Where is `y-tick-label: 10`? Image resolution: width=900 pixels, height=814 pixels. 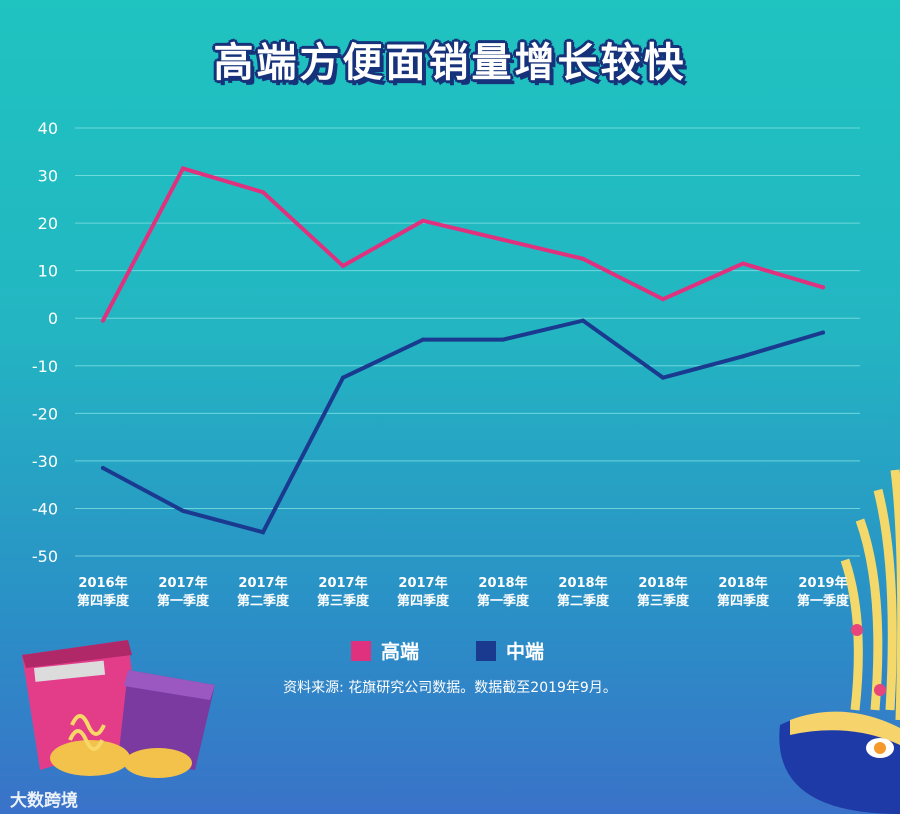
y-tick-label: 10 is located at coordinates (48, 271).